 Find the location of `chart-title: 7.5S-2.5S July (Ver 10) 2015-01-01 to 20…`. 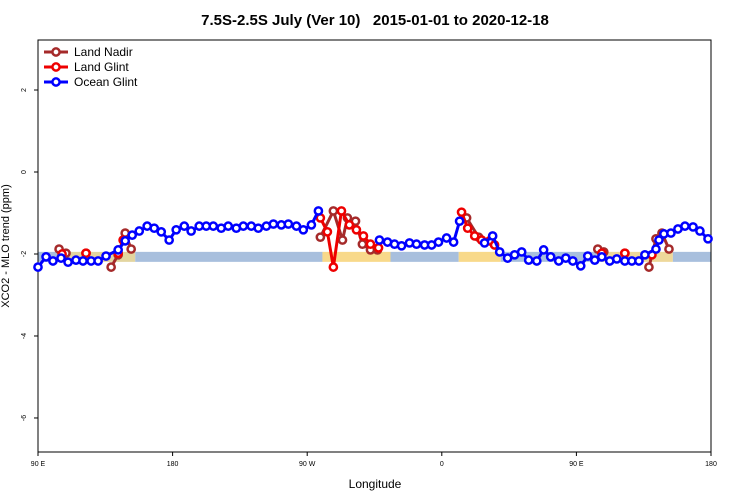

chart-title: 7.5S-2.5S July (Ver 10) 2015-01-01 to 20… is located at coordinates (375, 20).